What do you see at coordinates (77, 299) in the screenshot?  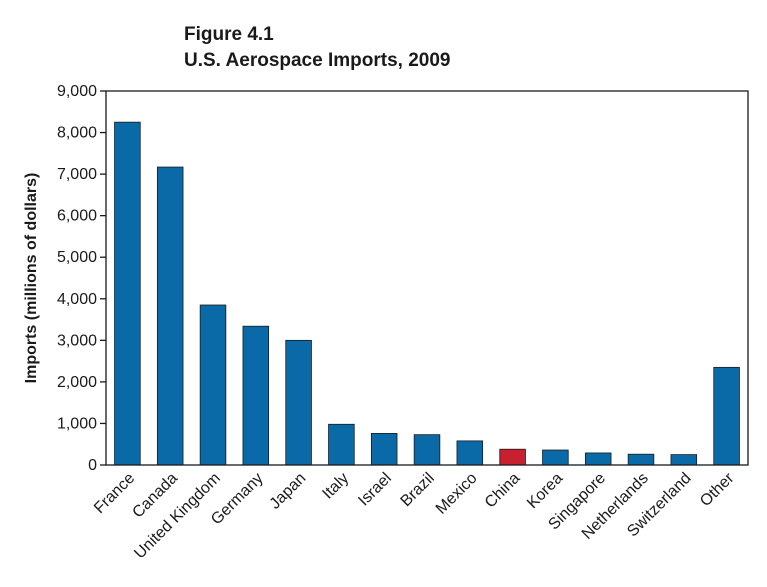 I see `y-tick-label: 4,000` at bounding box center [77, 299].